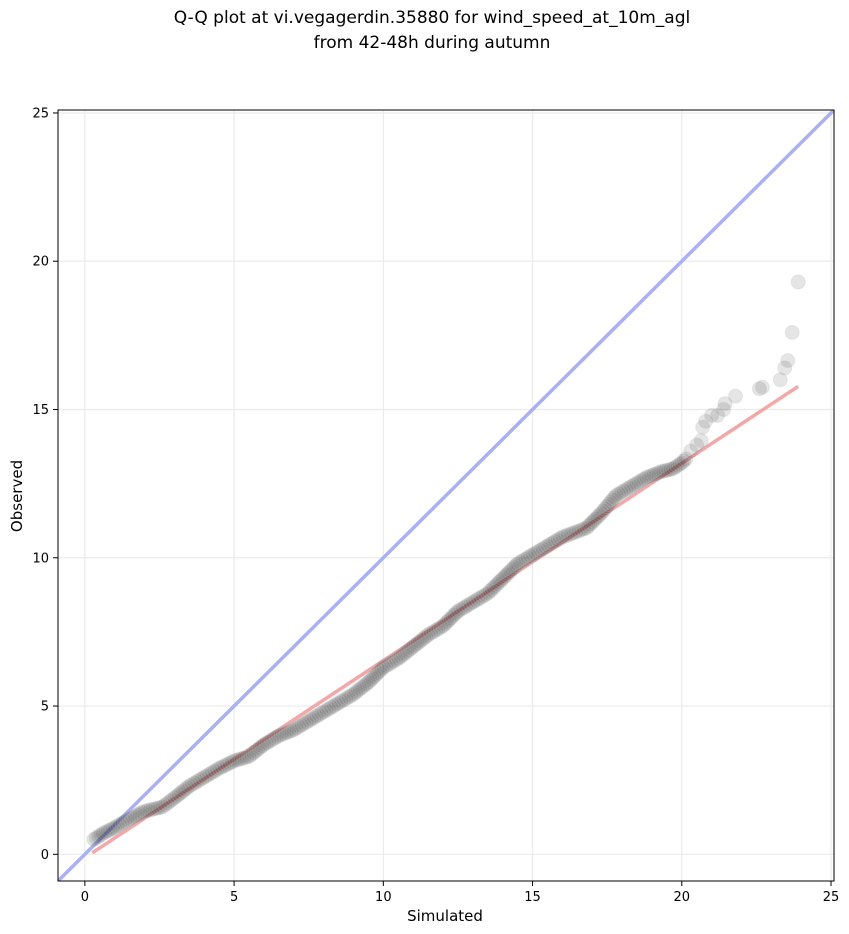 The width and height of the screenshot is (849, 934). I want to click on x-tick-label: 0, so click(85, 897).